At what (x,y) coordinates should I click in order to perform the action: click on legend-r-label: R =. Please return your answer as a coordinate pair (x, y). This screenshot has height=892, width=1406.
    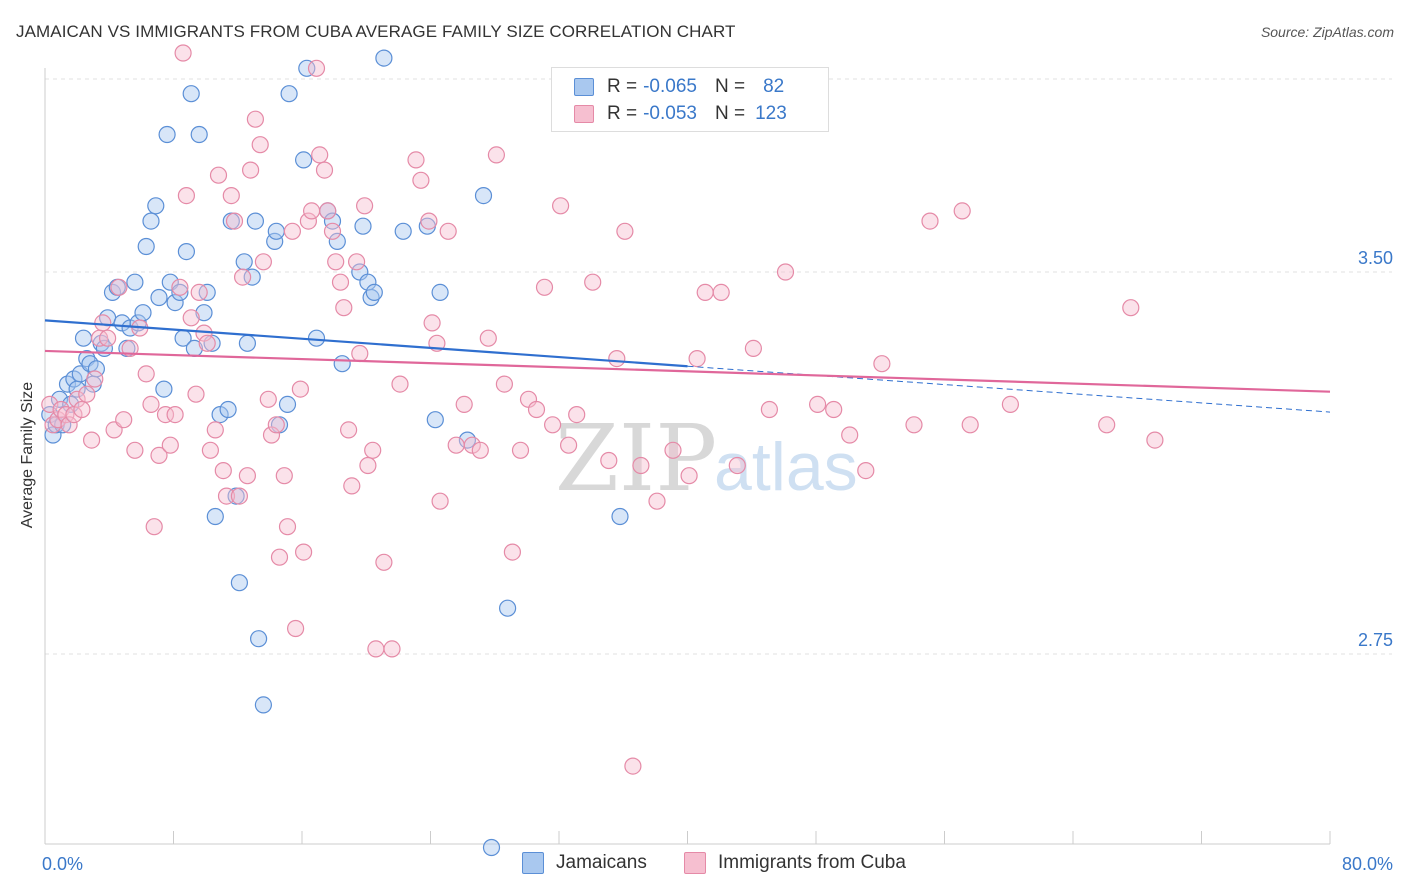
    Looking at the image, I should click on (622, 86).